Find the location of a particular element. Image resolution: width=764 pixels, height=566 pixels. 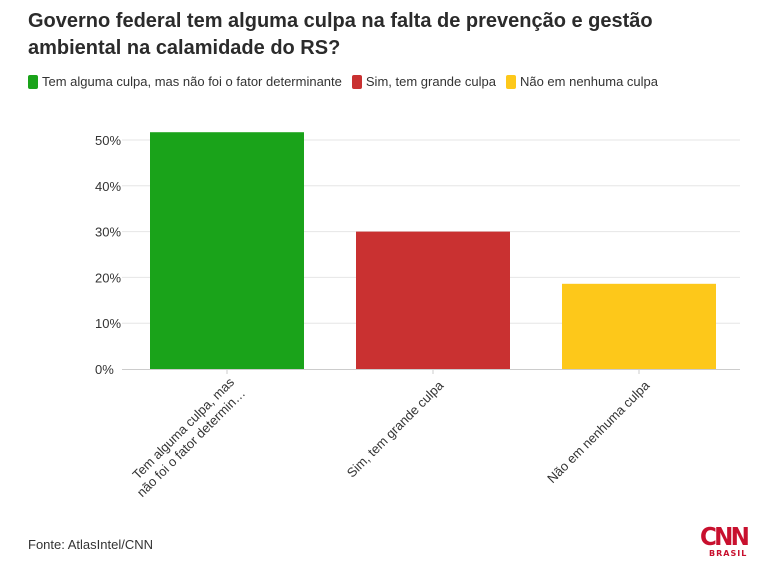

y-tick-label: 0% is located at coordinates (104, 369).